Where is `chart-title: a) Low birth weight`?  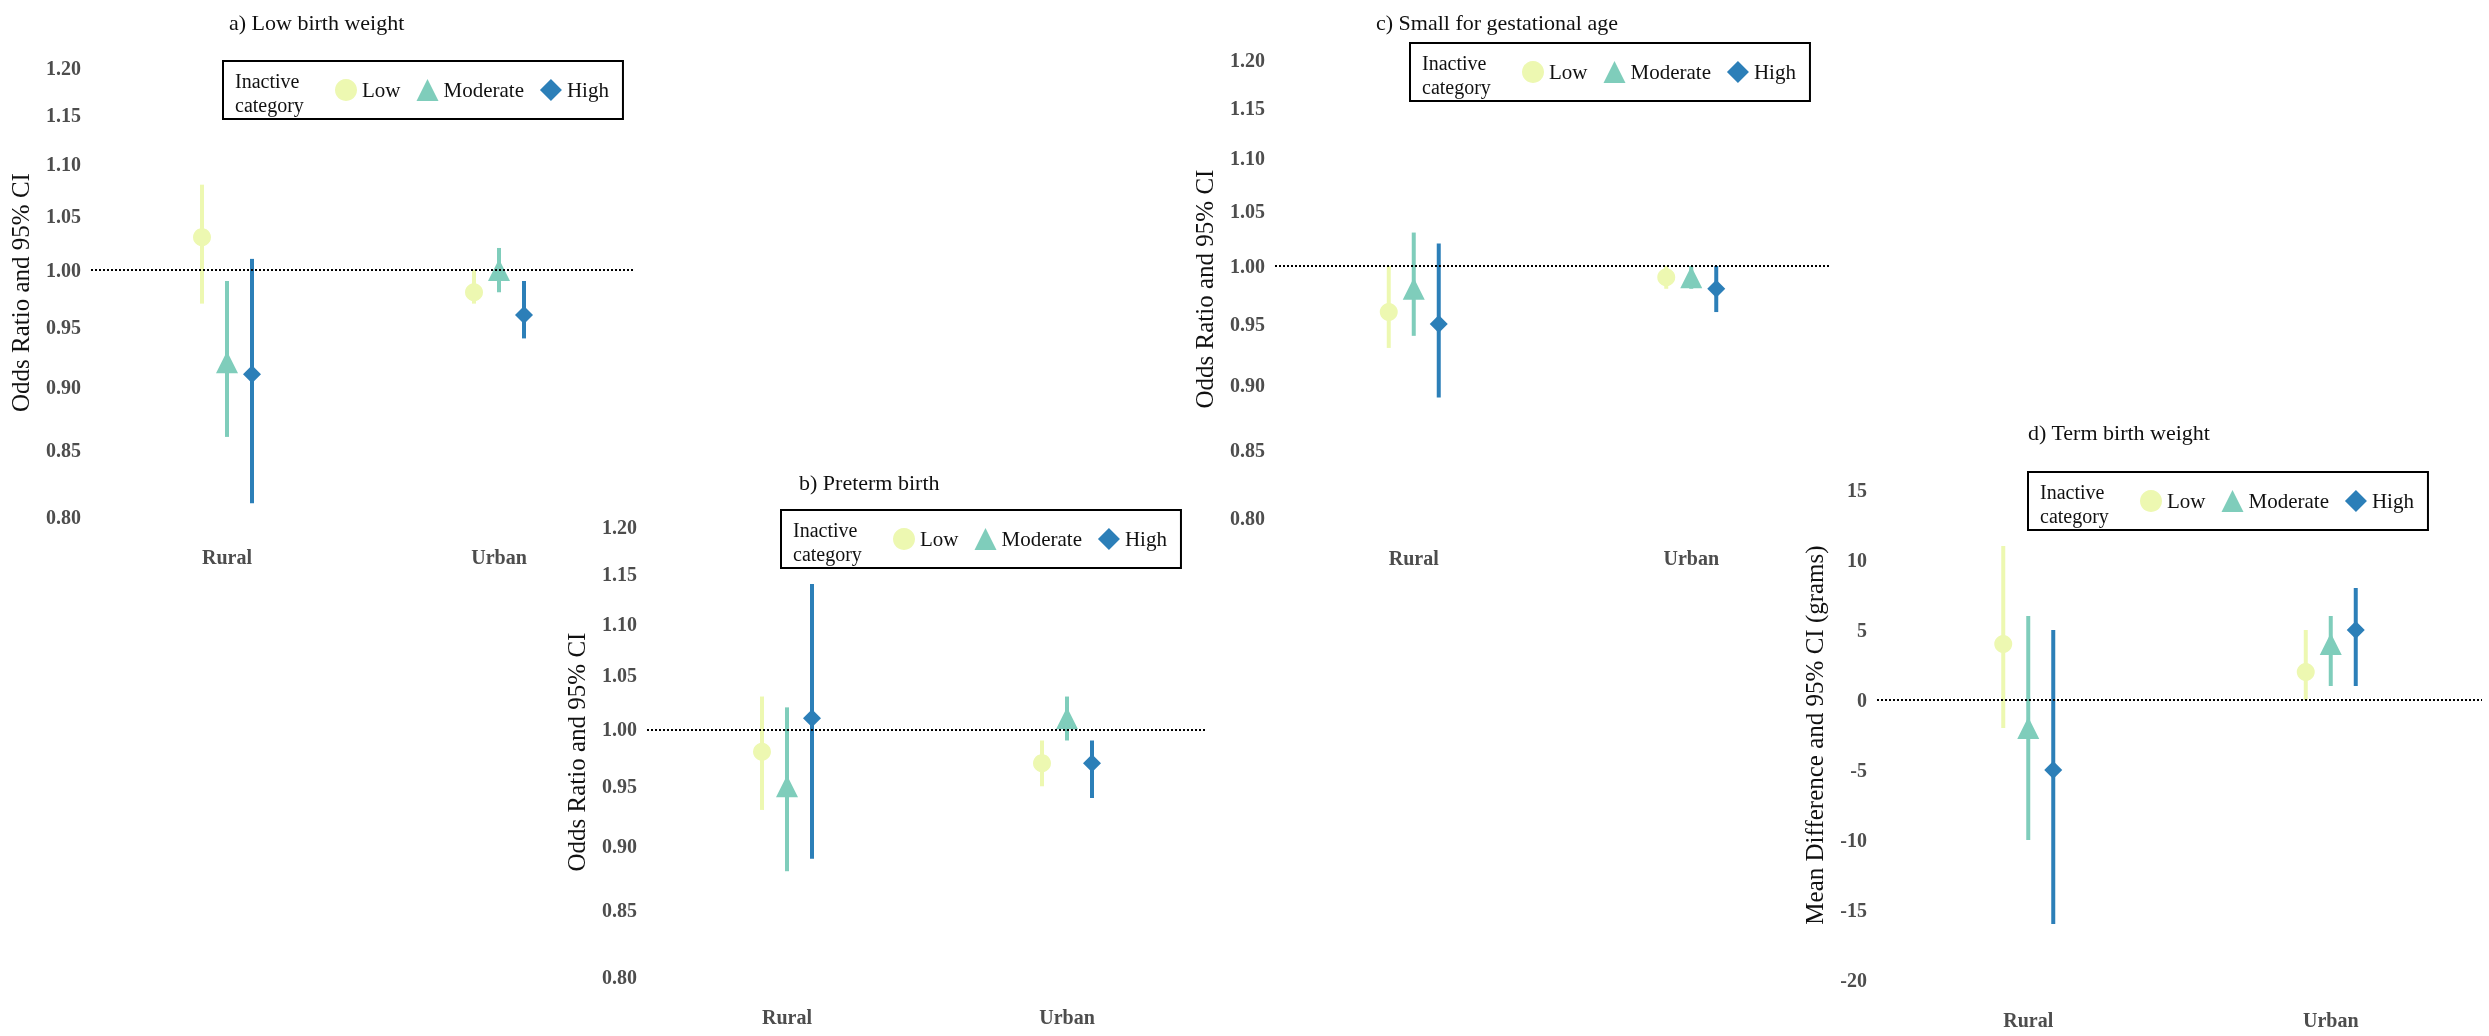
chart-title: a) Low birth weight is located at coordinates (317, 22).